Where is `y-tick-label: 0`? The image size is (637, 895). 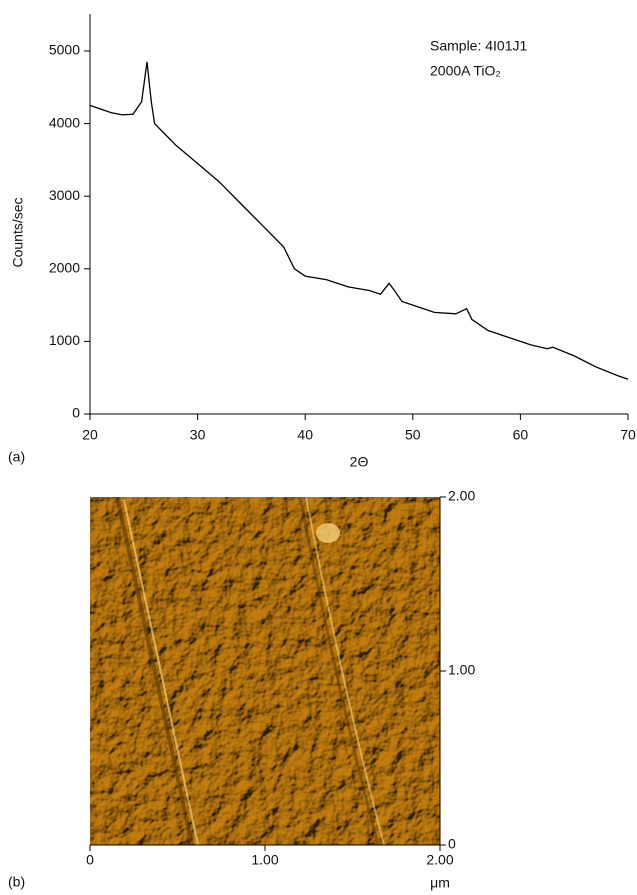 y-tick-label: 0 is located at coordinates (76, 413).